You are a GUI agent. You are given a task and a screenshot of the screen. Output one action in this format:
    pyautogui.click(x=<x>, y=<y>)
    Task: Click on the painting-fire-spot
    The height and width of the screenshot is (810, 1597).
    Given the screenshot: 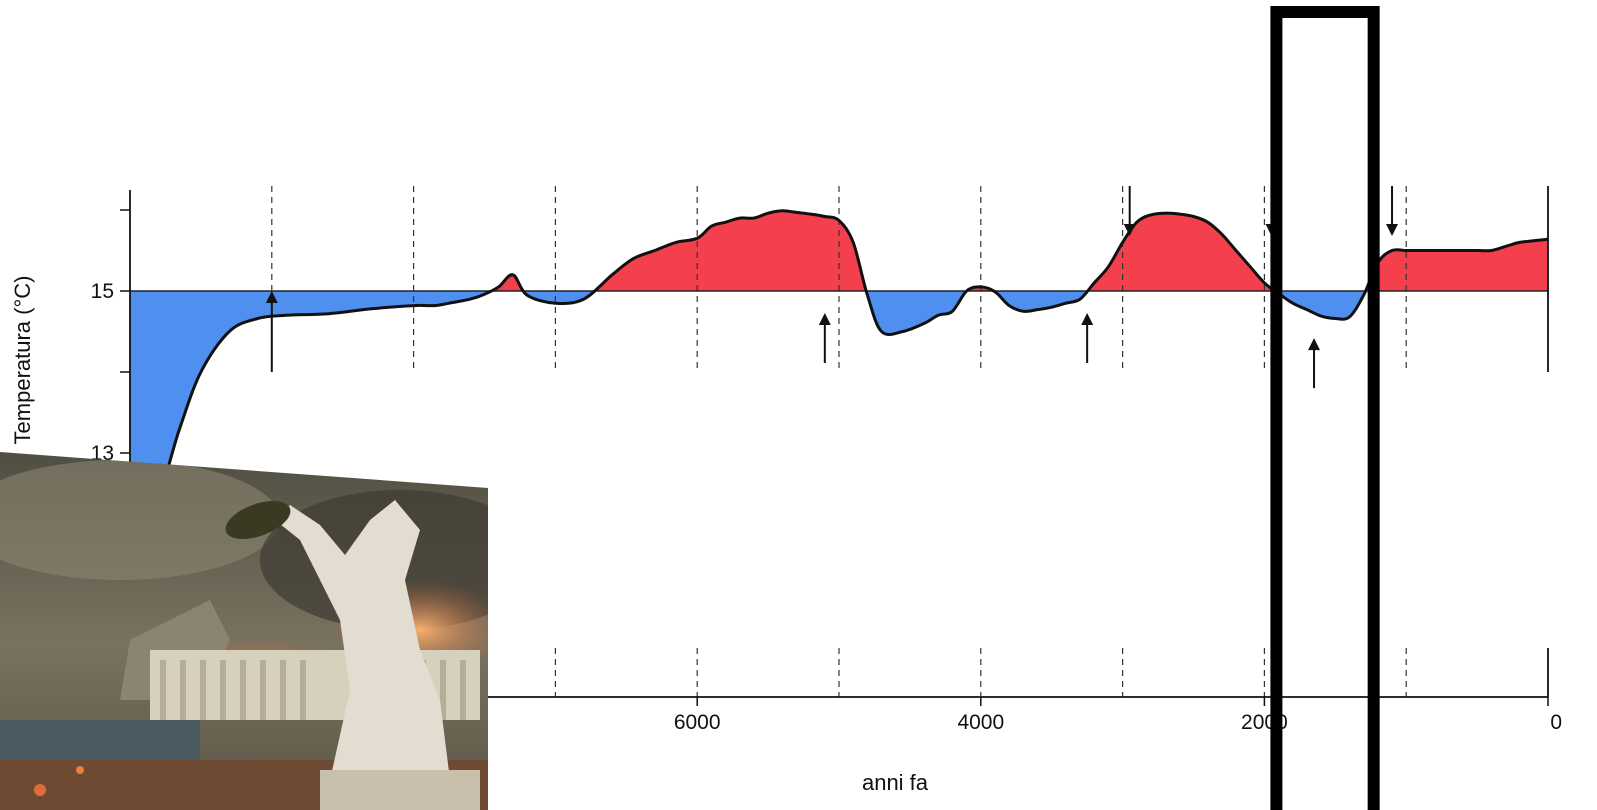 What is the action you would take?
    pyautogui.click(x=40, y=790)
    